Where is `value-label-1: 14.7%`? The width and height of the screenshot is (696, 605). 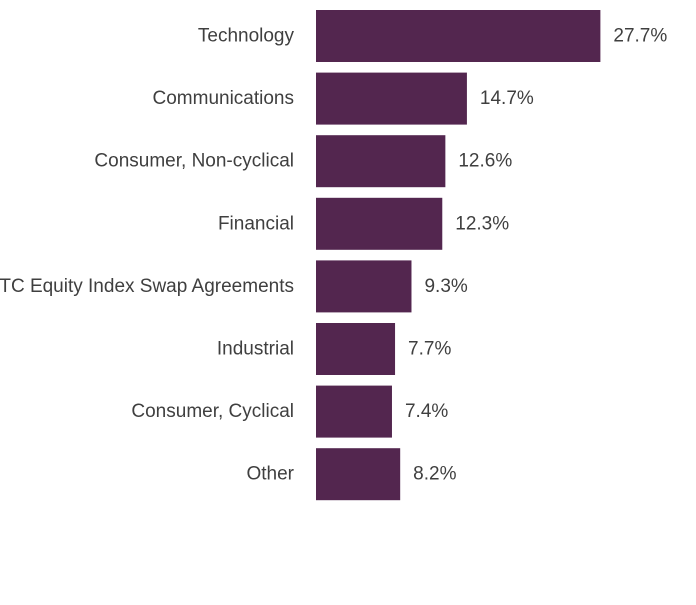 value-label-1: 14.7% is located at coordinates (507, 98).